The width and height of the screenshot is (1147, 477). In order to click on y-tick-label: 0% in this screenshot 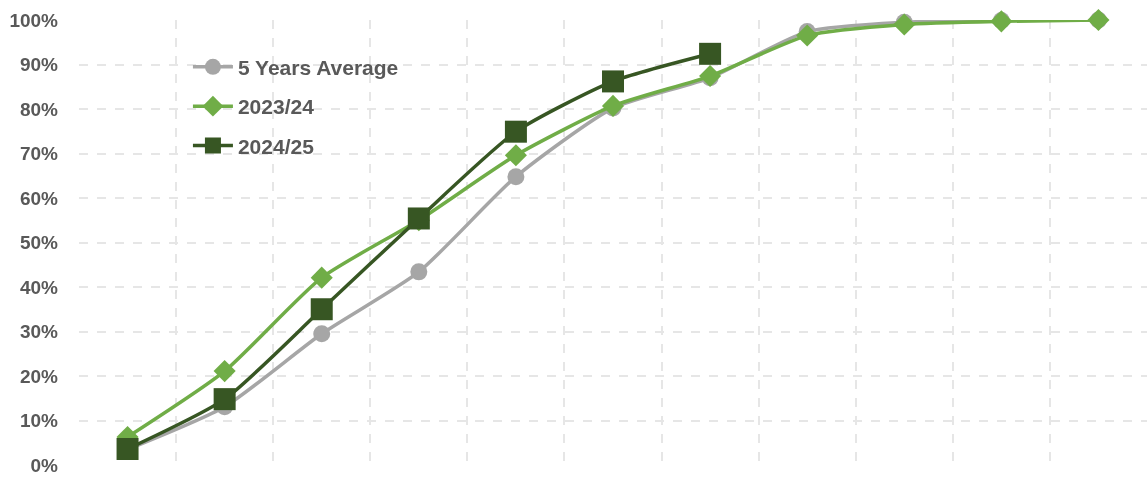, I will do `click(44, 465)`.